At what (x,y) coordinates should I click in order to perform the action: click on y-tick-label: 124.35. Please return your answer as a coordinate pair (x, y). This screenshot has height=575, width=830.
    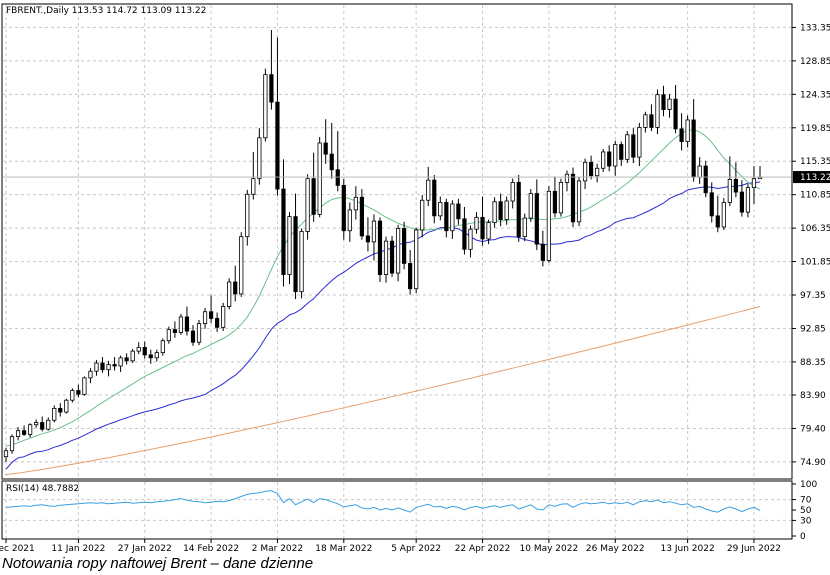
    Looking at the image, I should click on (815, 95).